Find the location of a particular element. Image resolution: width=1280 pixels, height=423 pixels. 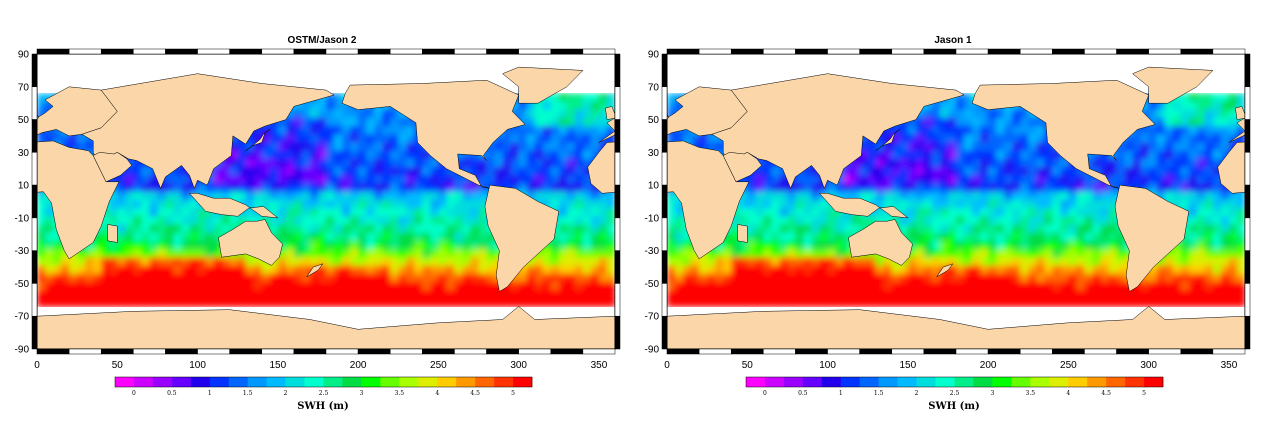

panel-title: Jason 1 is located at coordinates (953, 40).